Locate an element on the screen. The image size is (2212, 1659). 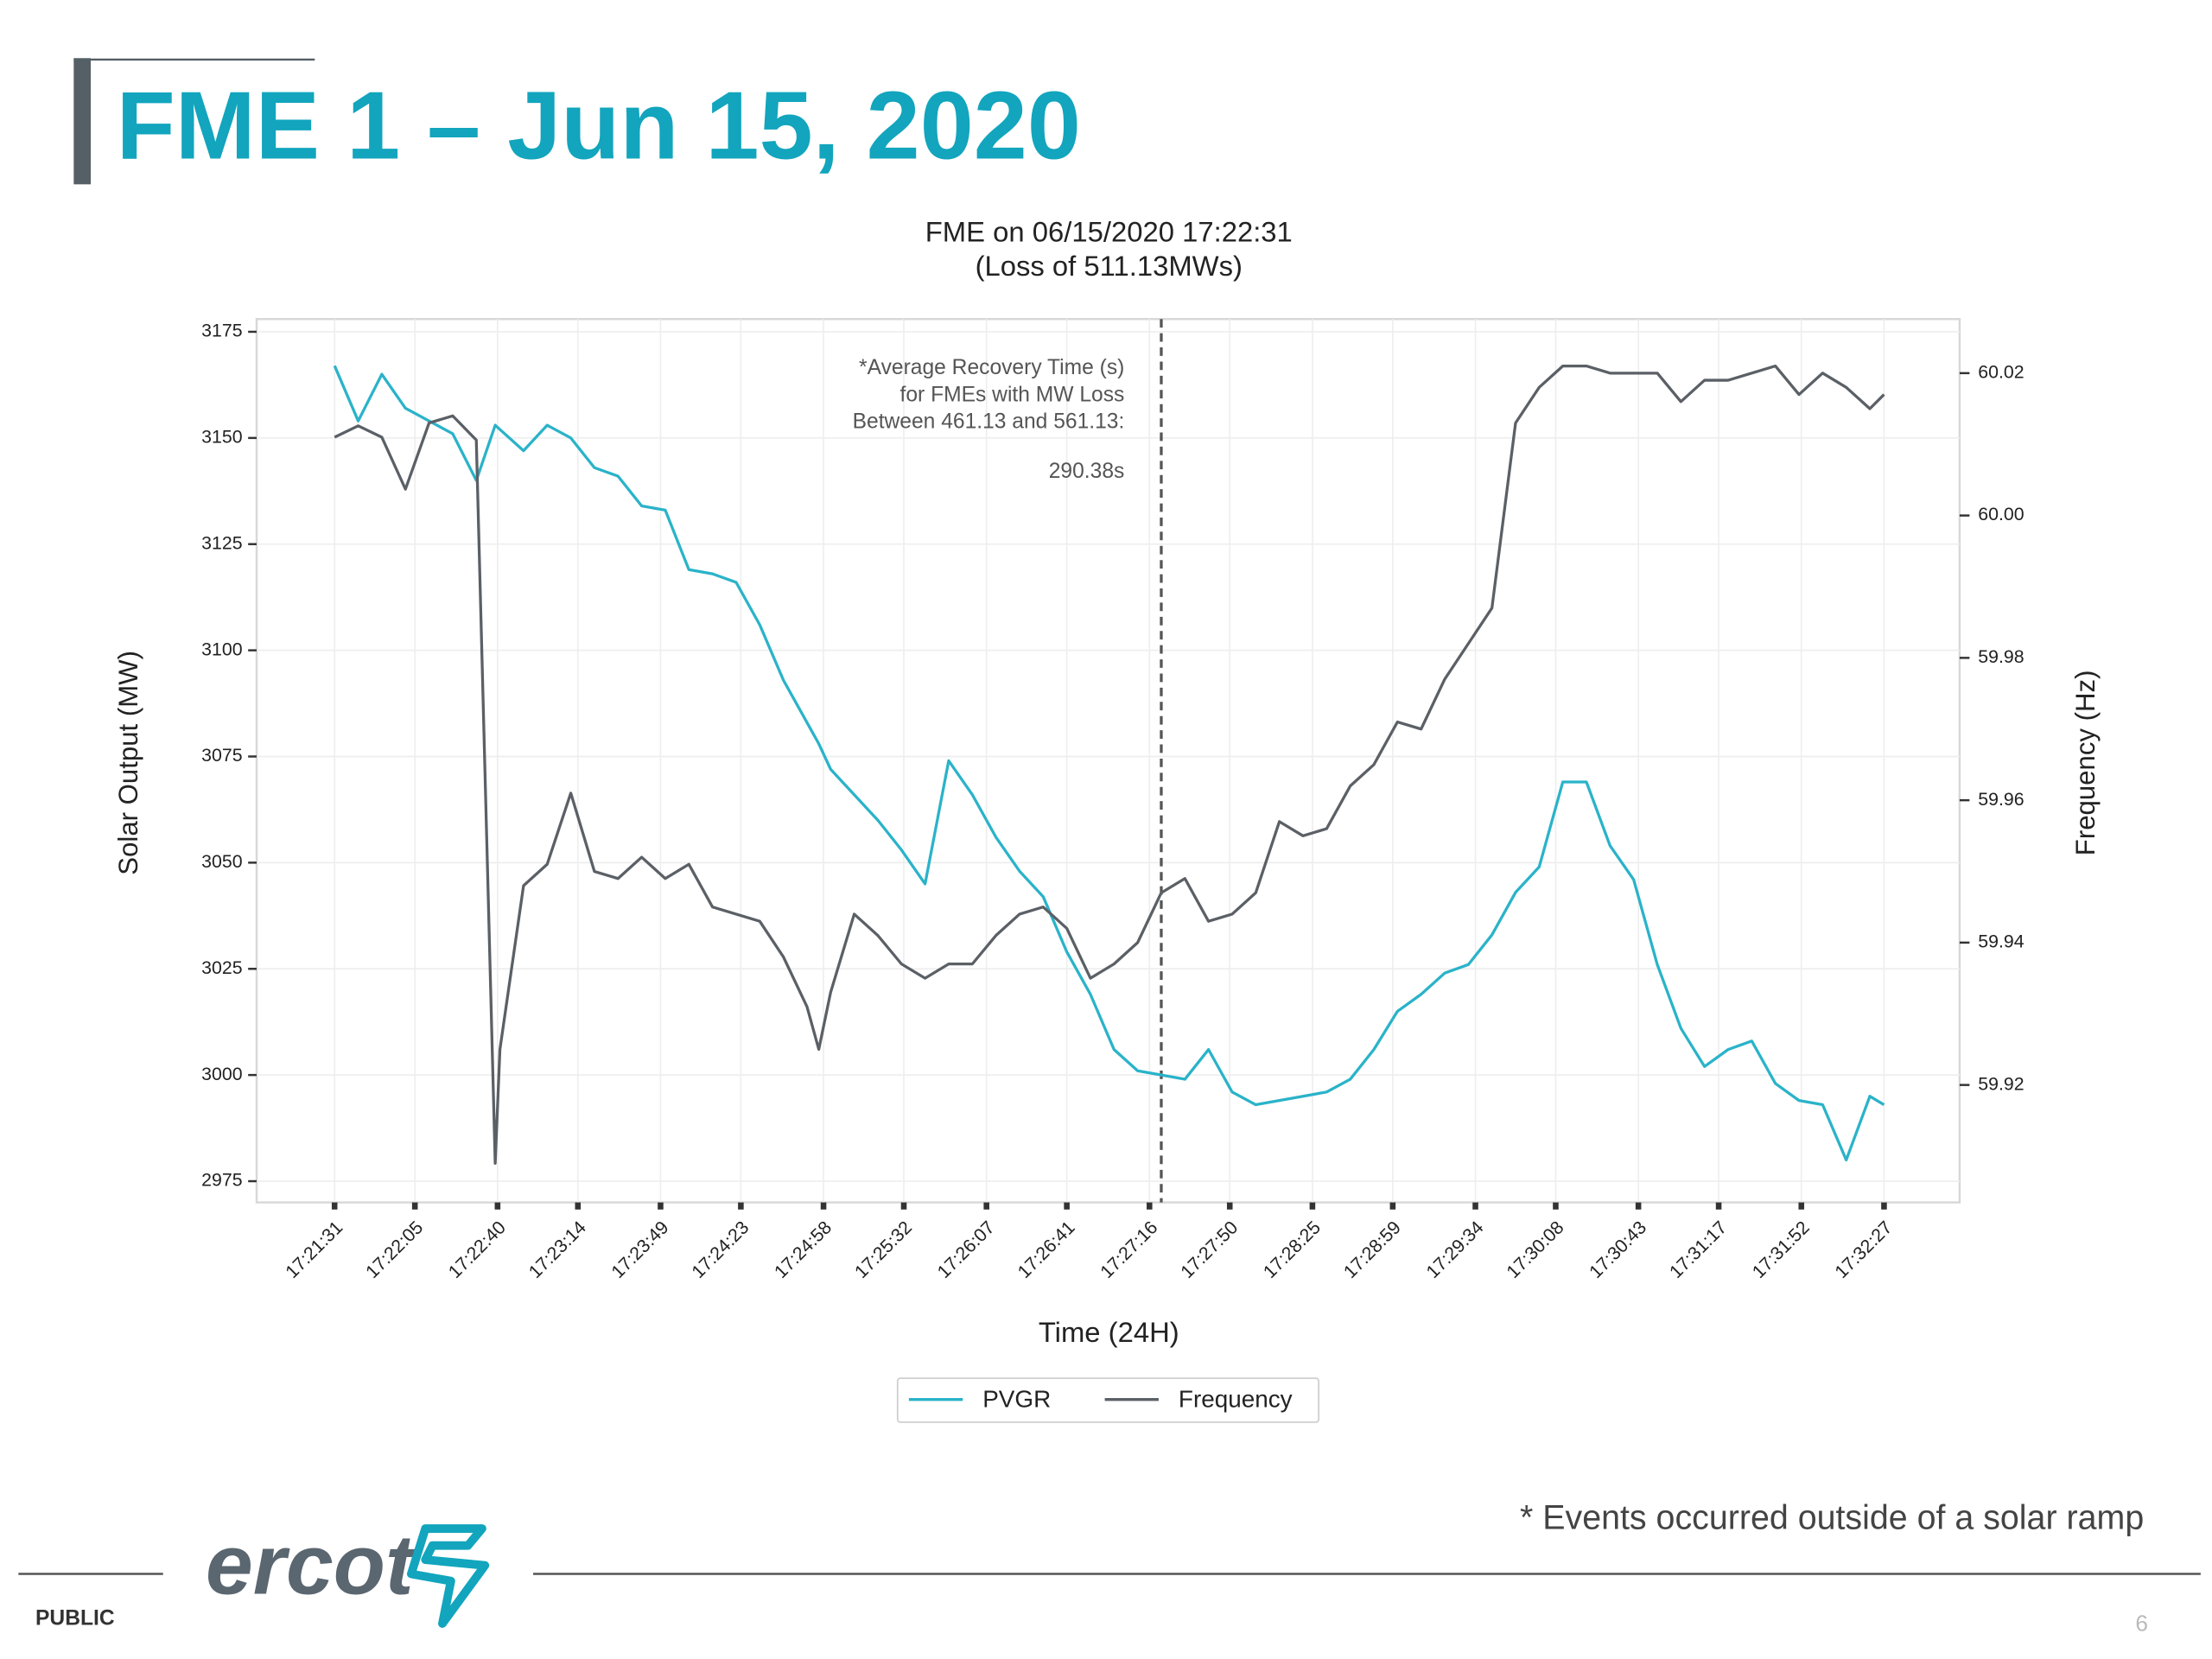
x-tick-label: 17:28:25 is located at coordinates (1292, 1249).